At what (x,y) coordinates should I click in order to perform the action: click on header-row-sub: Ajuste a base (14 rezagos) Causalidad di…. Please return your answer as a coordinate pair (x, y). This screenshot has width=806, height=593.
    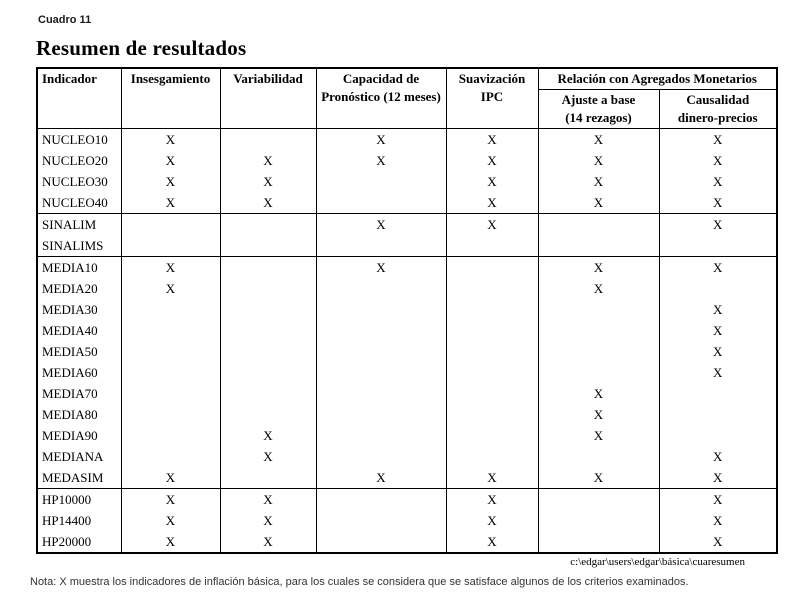
    Looking at the image, I should click on (407, 109).